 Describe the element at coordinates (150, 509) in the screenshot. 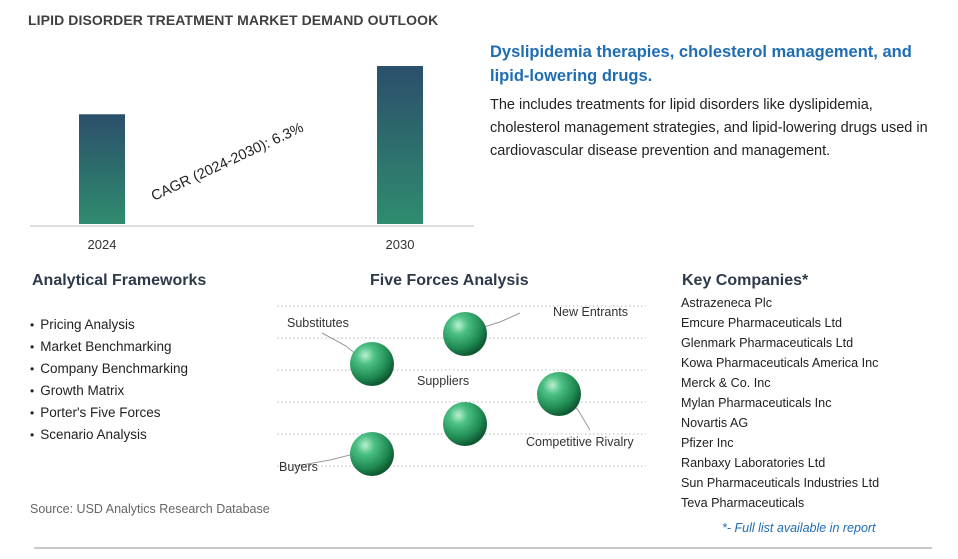

I see `source-note: Source: USD Analytics Research Database` at that location.